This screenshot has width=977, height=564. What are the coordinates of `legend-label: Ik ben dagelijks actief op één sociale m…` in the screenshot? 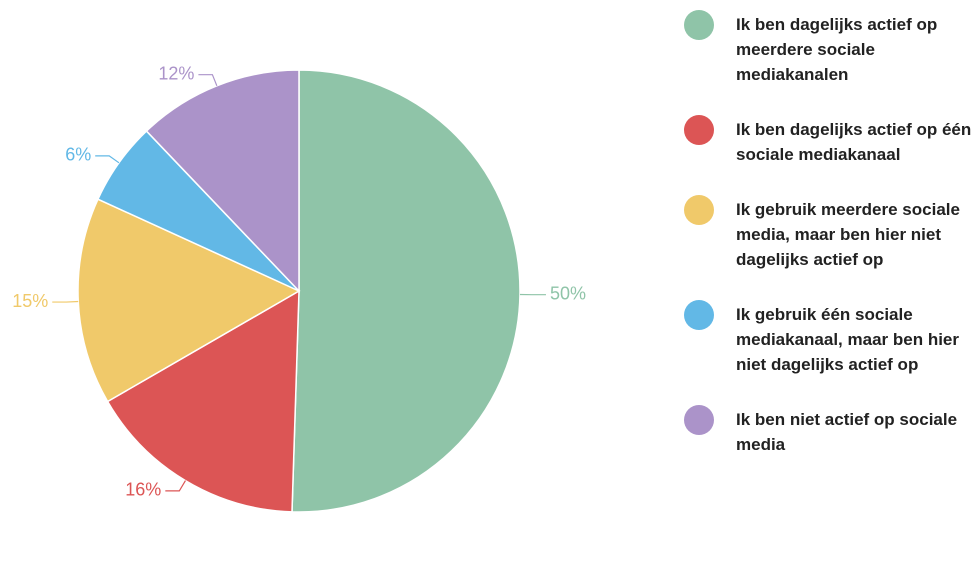 It's located at (854, 142).